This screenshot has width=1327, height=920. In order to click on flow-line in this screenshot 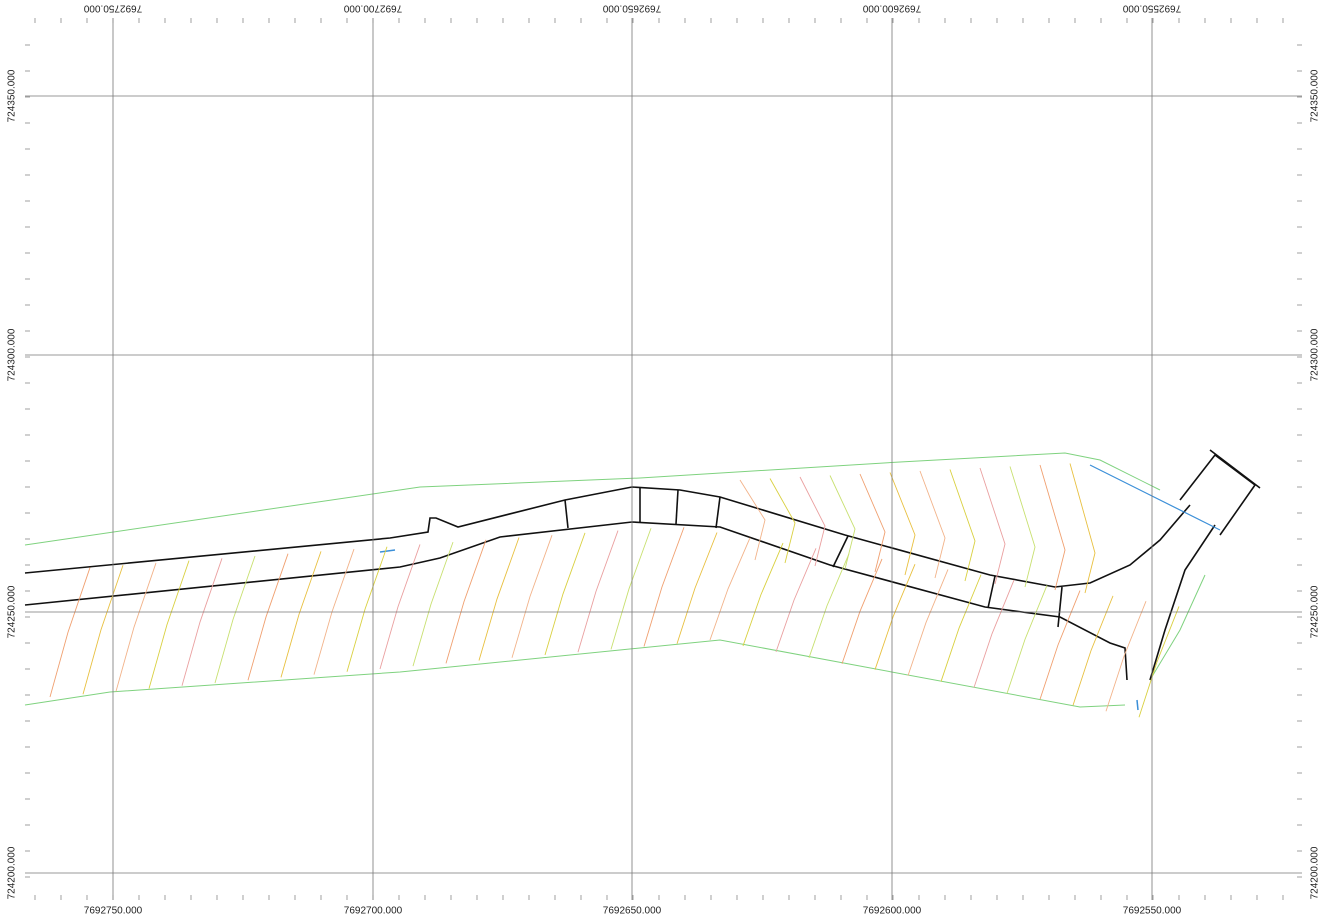, I will do `click(1155, 497)`.